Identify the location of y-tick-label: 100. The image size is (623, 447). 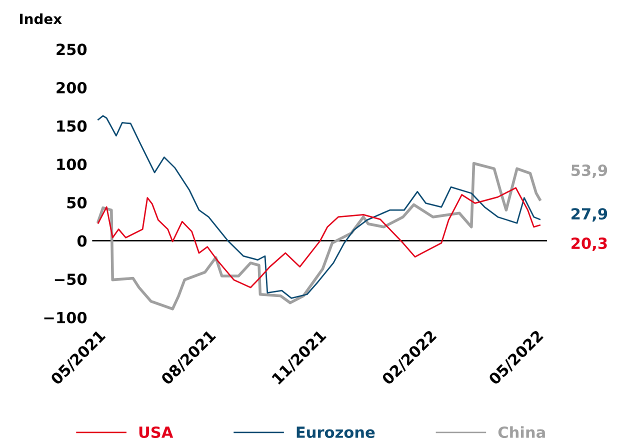
(72, 164).